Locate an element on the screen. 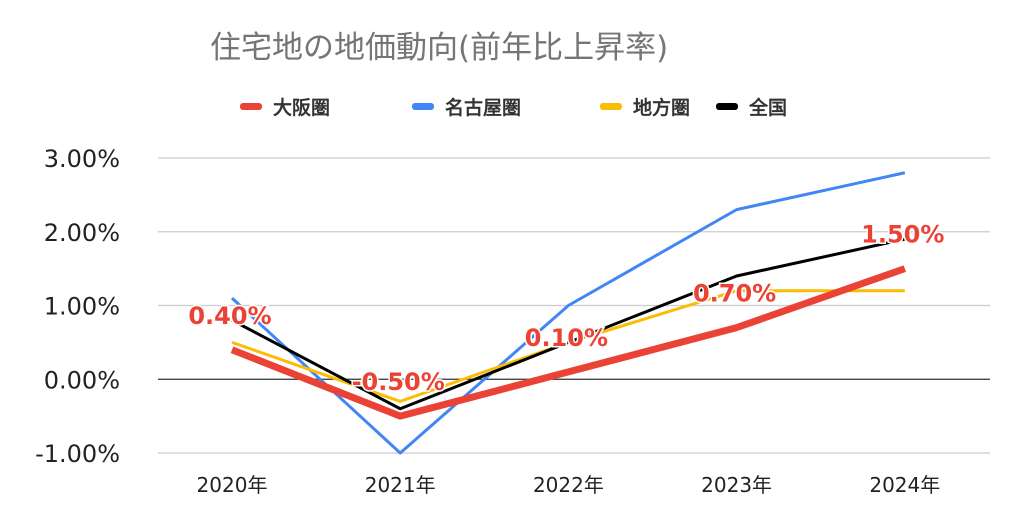 The image size is (1024, 522). y-tick-label: -1.00% is located at coordinates (77, 454).